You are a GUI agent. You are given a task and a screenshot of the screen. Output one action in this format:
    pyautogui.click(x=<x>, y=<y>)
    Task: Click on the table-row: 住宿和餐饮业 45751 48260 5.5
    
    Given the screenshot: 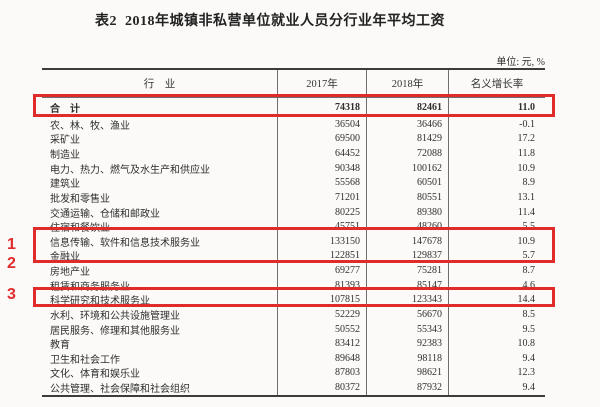 What is the action you would take?
    pyautogui.click(x=293, y=226)
    